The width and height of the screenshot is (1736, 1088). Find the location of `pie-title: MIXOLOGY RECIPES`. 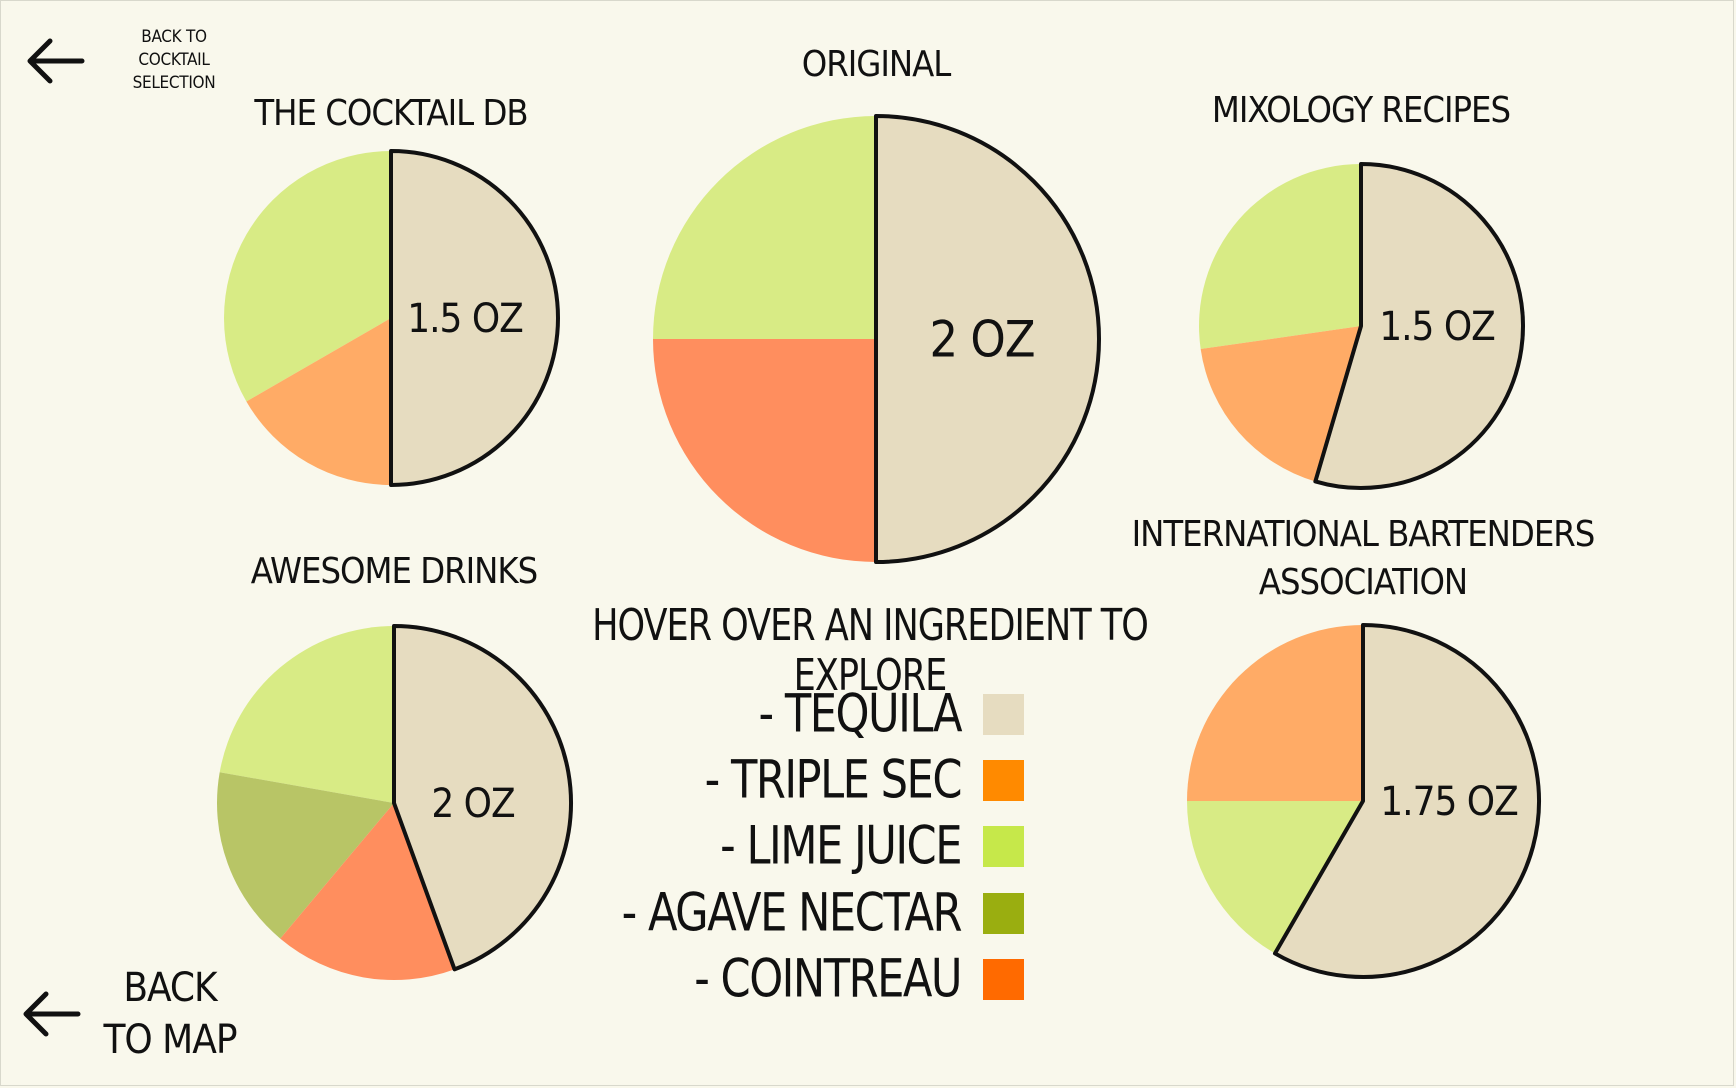

pie-title: MIXOLOGY RECIPES is located at coordinates (1361, 110).